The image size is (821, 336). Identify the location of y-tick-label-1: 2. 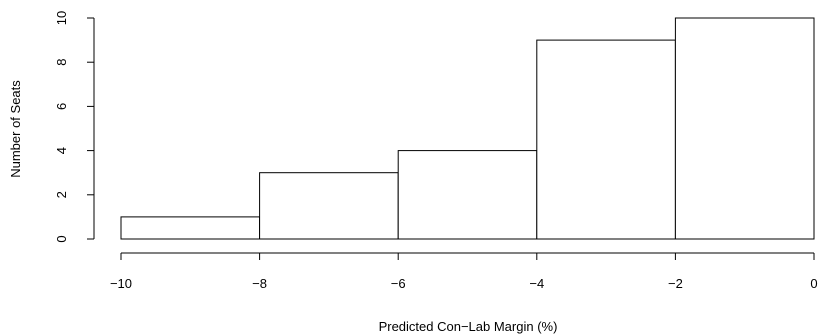
(61, 194).